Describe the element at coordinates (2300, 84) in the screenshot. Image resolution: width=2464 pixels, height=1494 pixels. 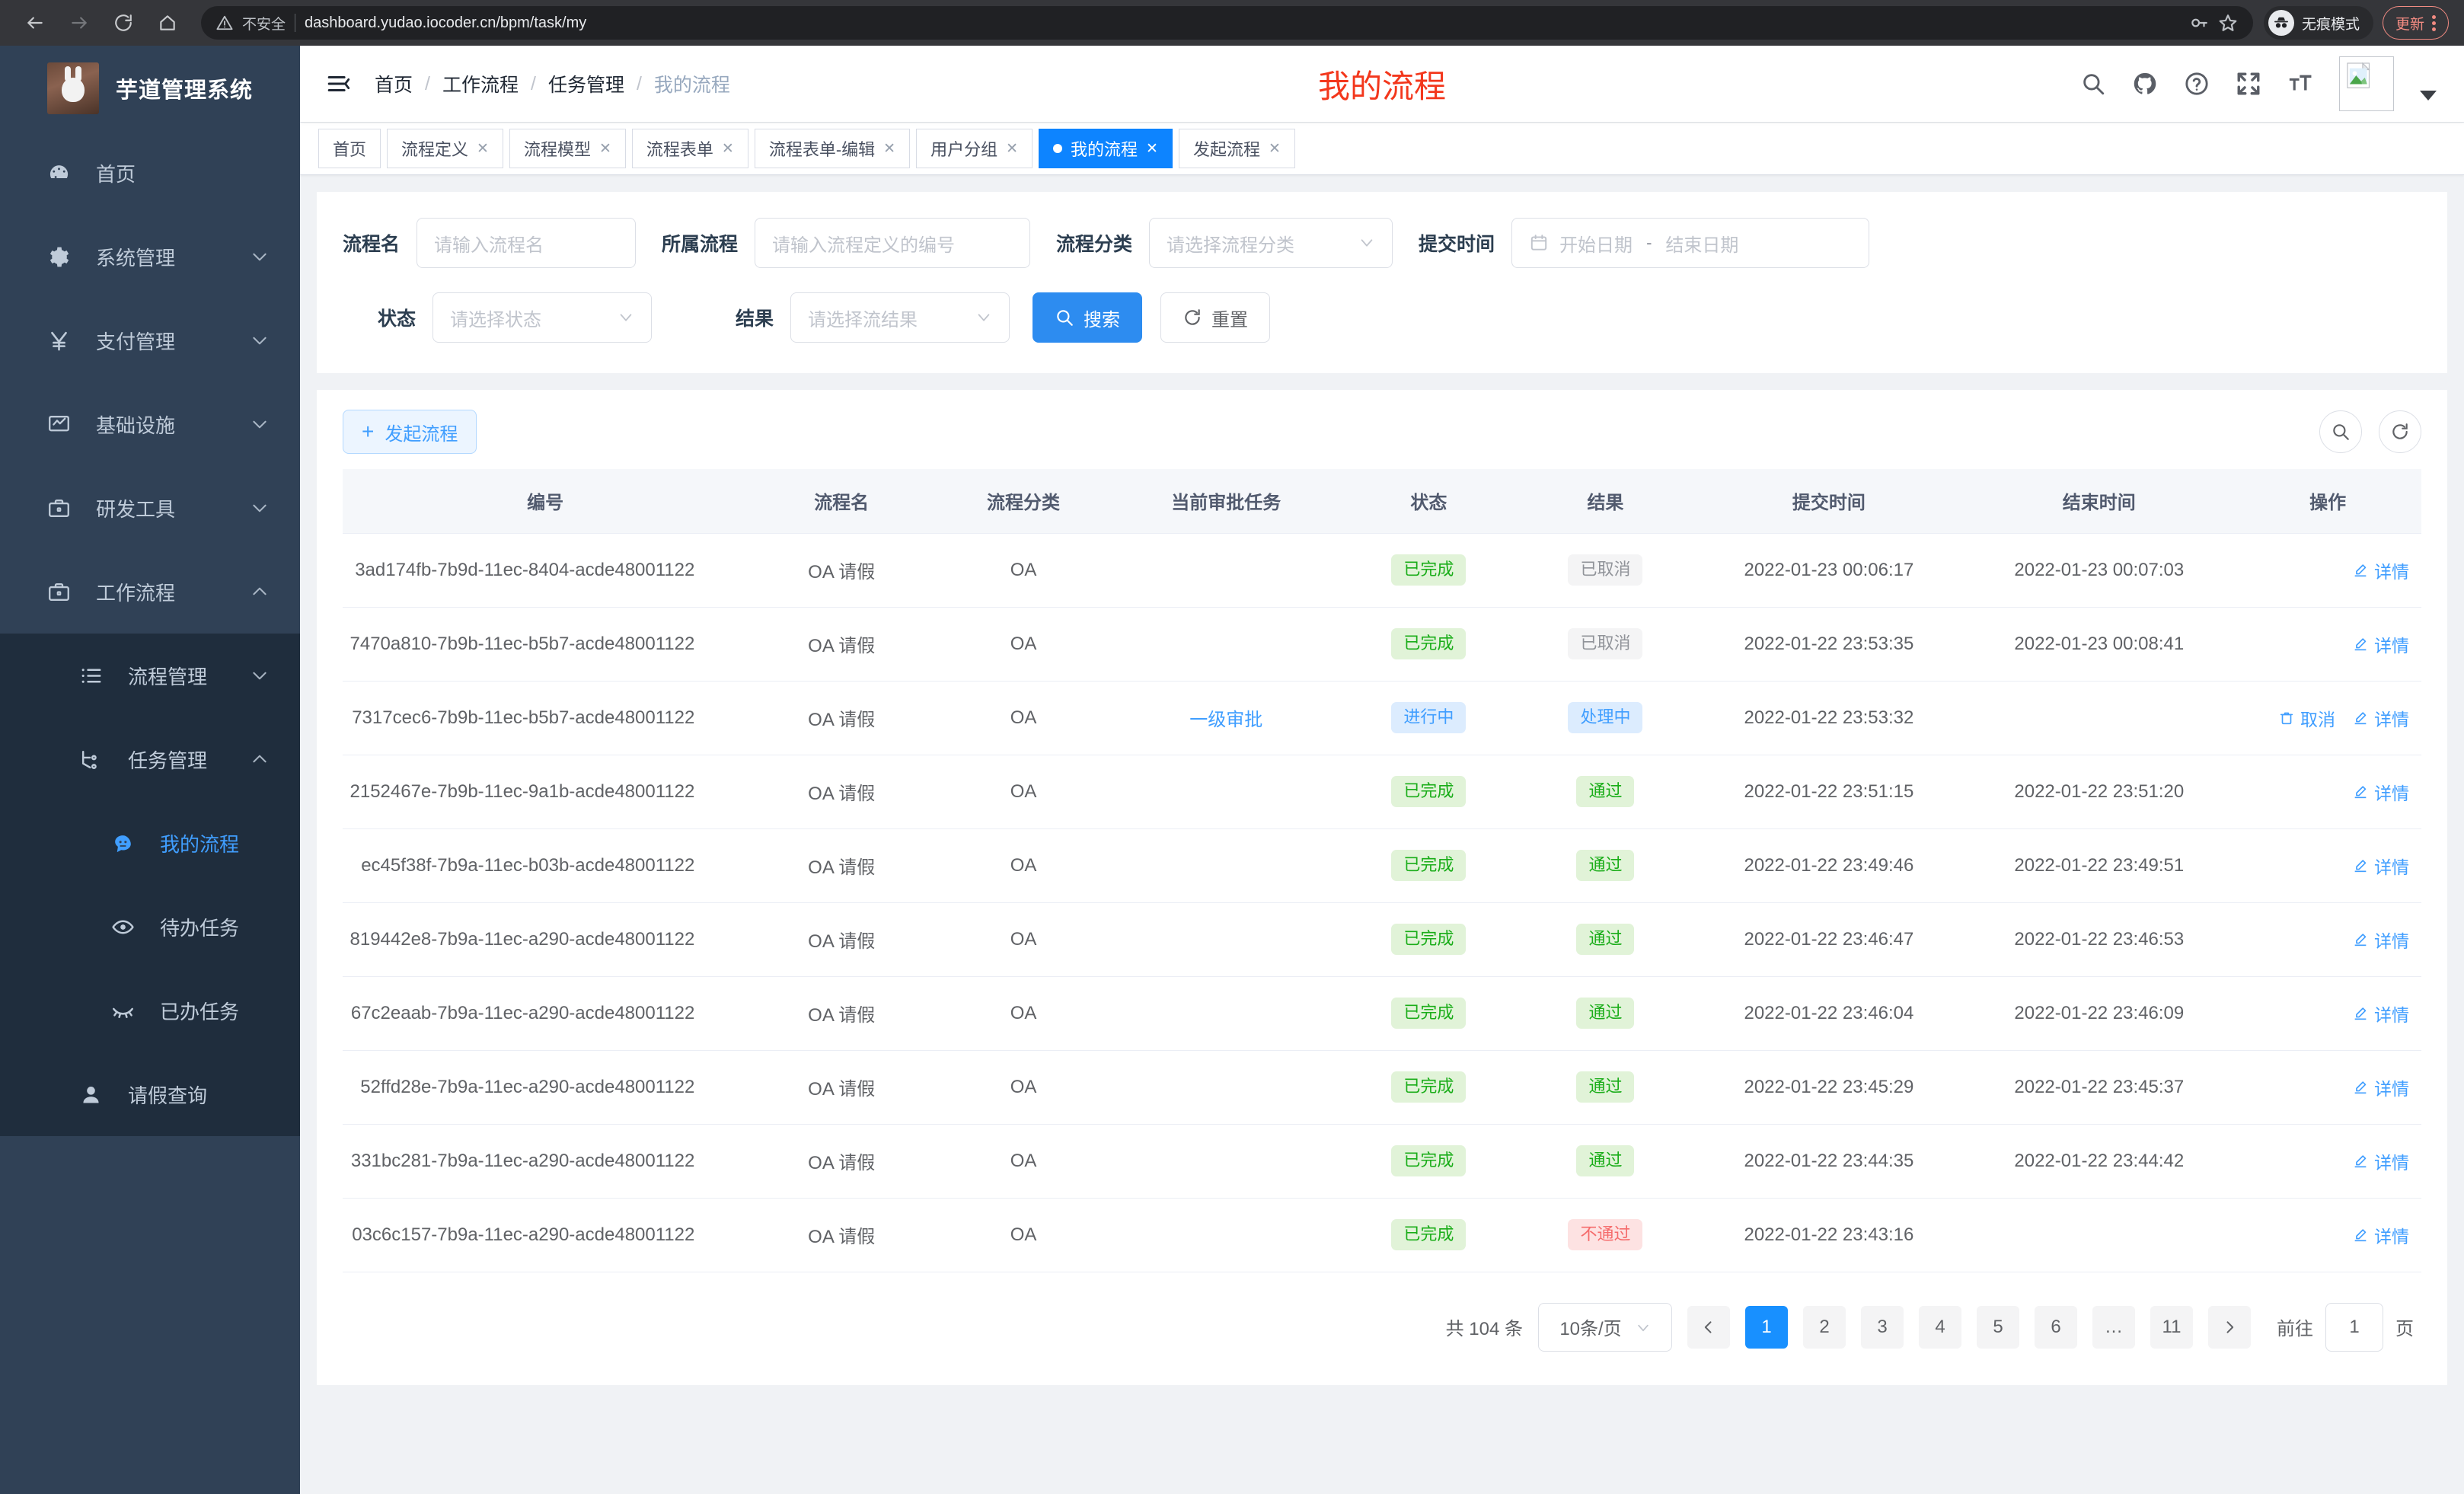
I see `font-size-icon` at that location.